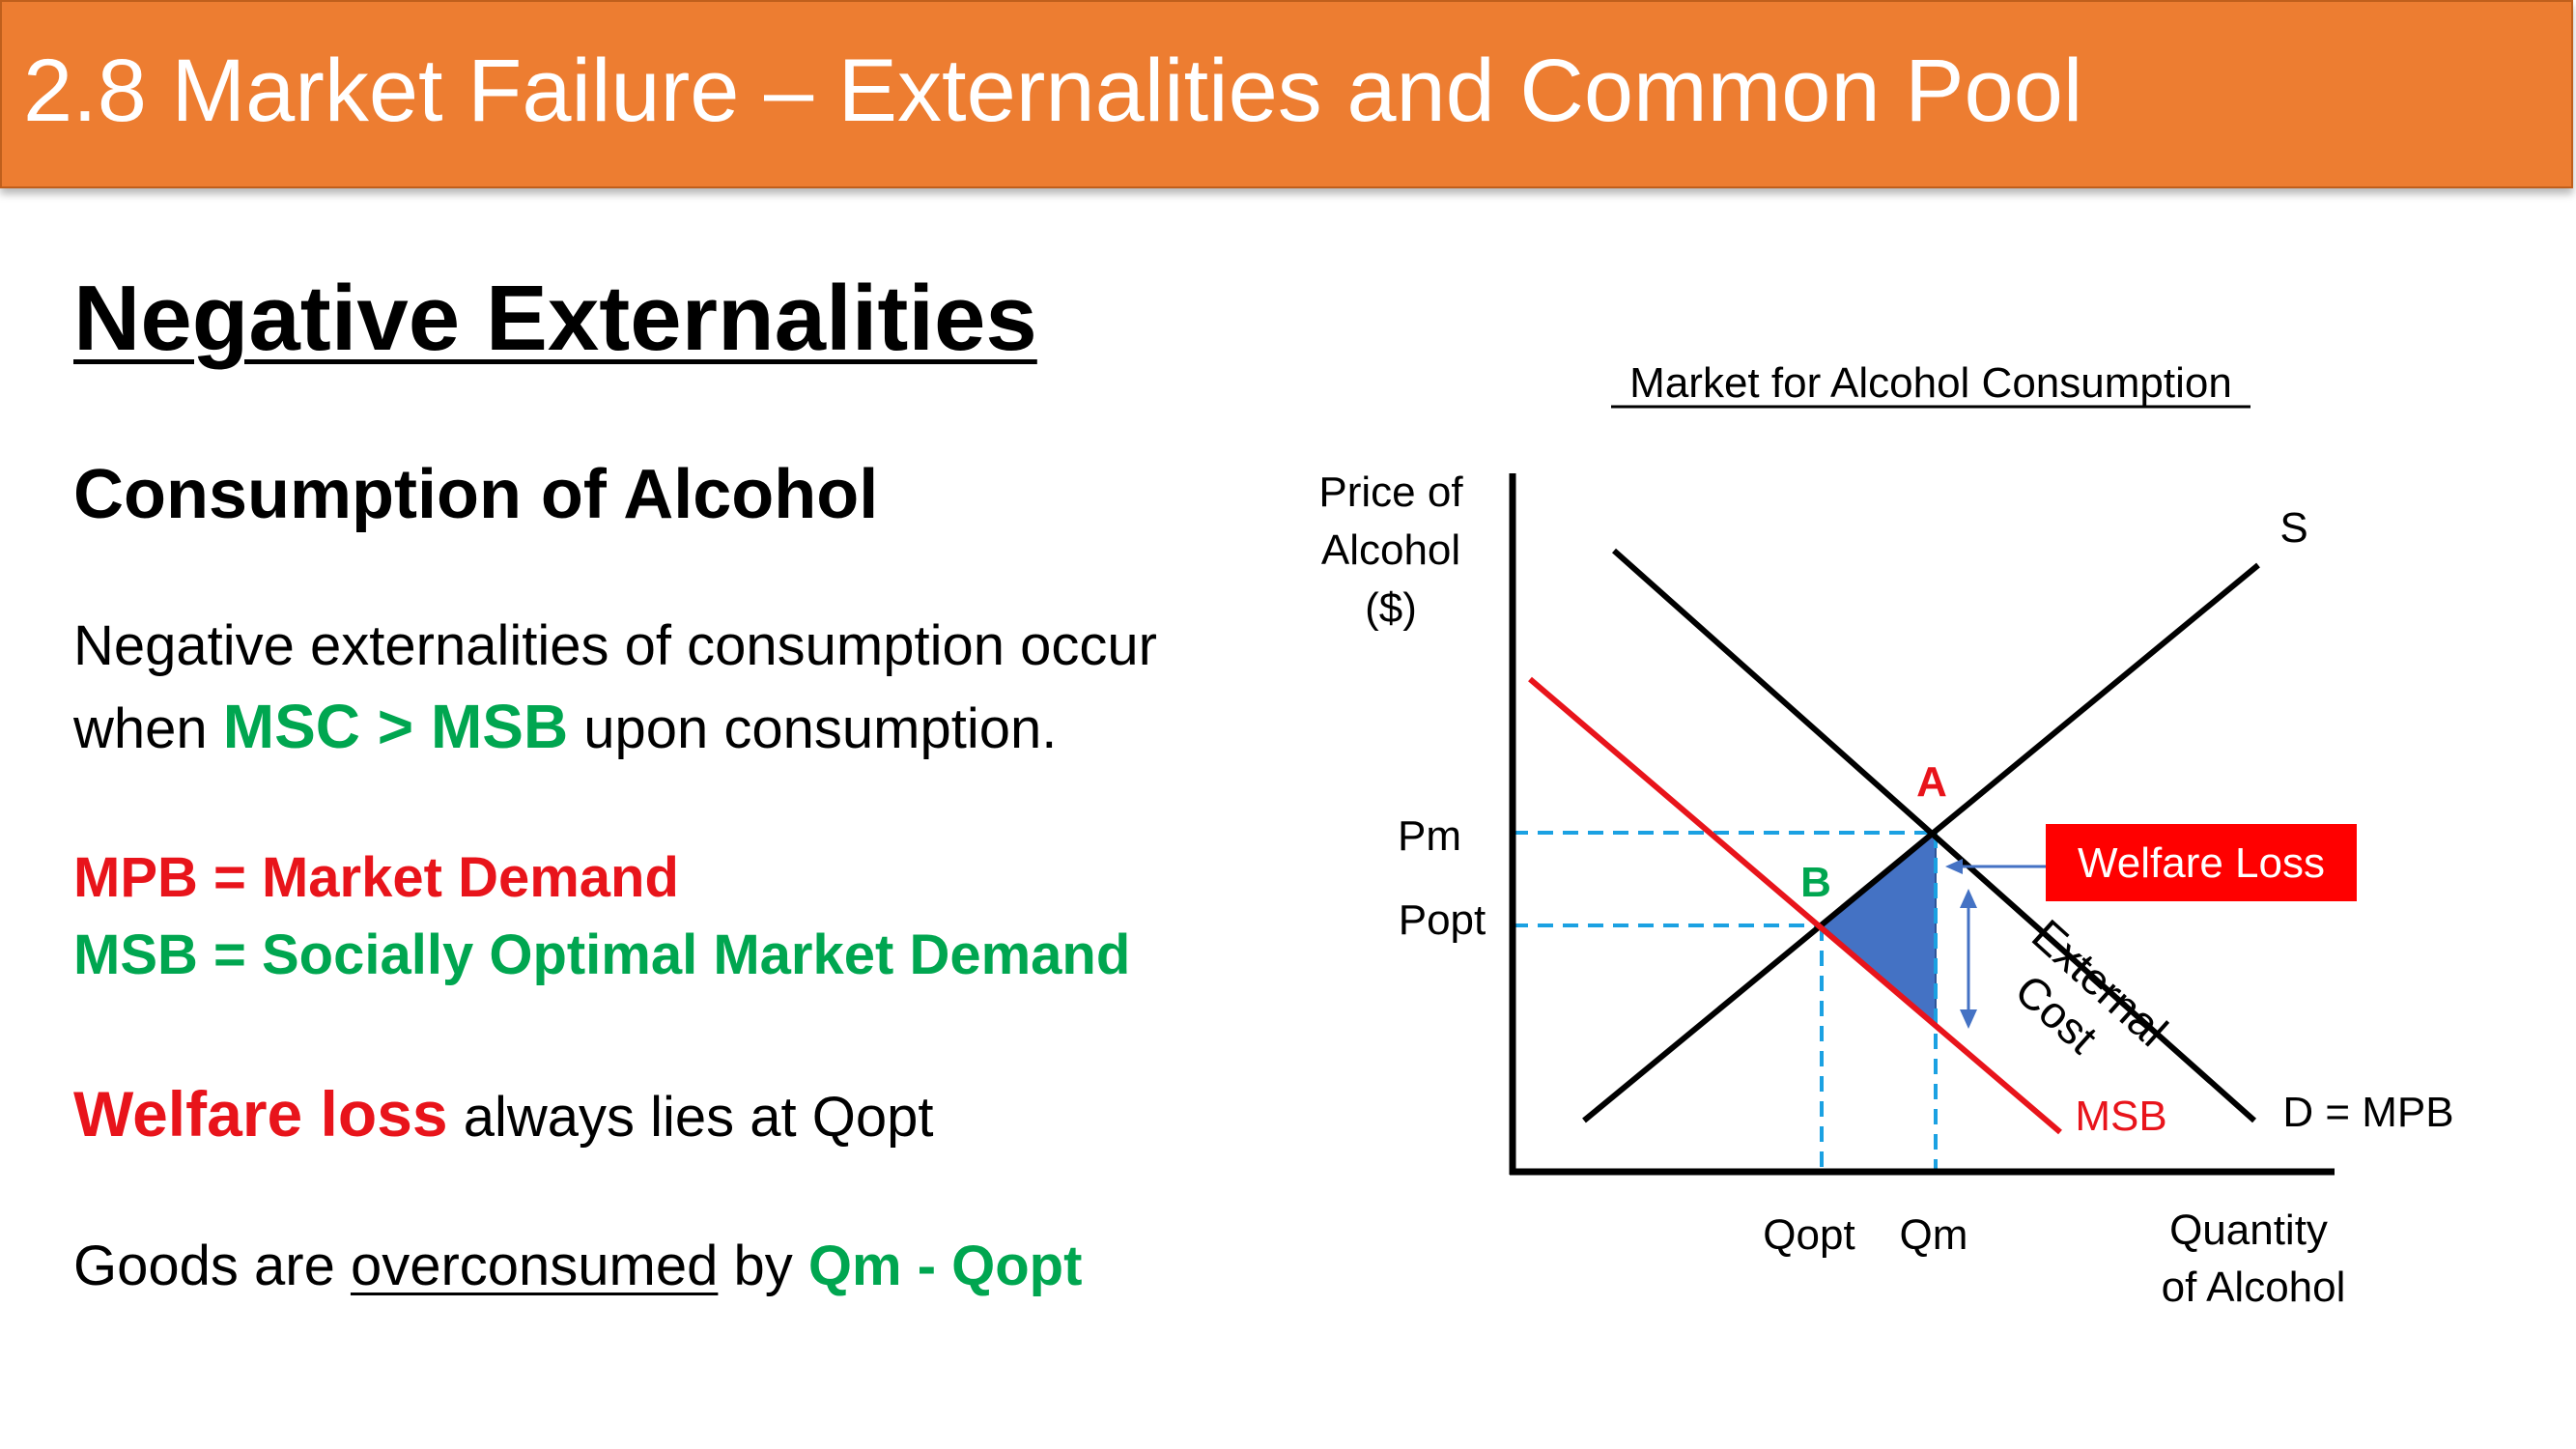  Describe the element at coordinates (395, 726) in the screenshot. I see `msc-msb-highlight: MSC > MSB` at that location.